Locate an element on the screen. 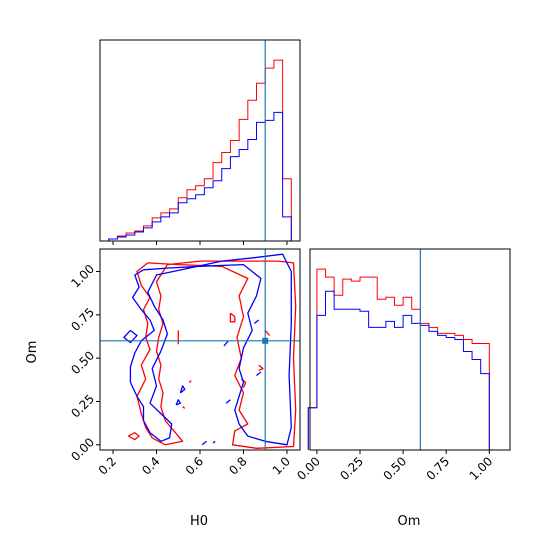 The width and height of the screenshot is (550, 550). om-y-axis-label: Om is located at coordinates (32, 352).